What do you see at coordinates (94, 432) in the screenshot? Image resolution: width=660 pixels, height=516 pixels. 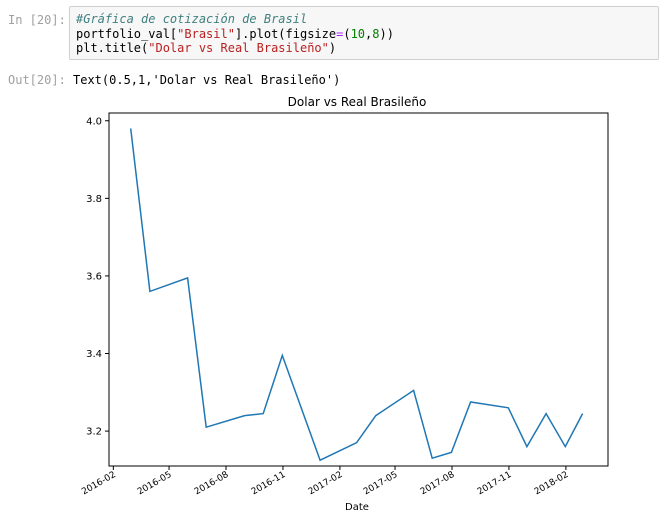 I see `y-tick-label: 3.2` at bounding box center [94, 432].